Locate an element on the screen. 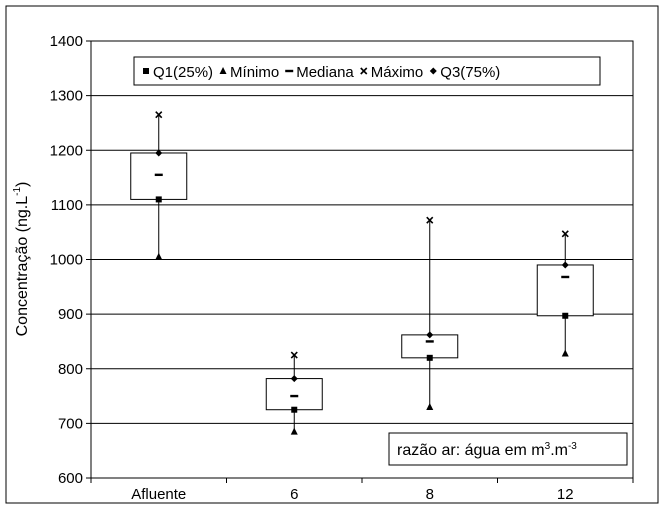 This screenshot has height=509, width=664. legend-label-4: Q3(75%) is located at coordinates (470, 72).